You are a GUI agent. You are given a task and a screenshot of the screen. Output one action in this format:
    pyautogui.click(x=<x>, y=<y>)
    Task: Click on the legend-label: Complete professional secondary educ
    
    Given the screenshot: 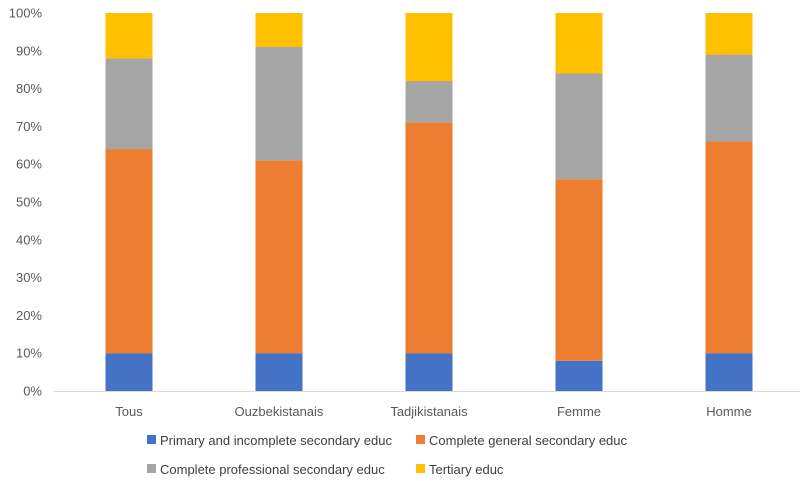 What is the action you would take?
    pyautogui.click(x=272, y=469)
    